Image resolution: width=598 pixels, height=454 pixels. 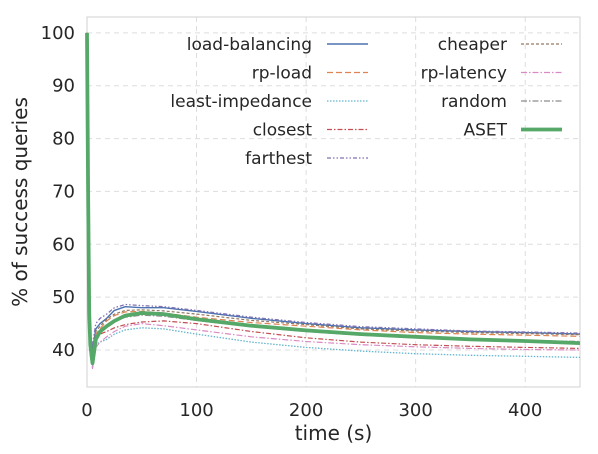 What do you see at coordinates (474, 102) in the screenshot?
I see `legend-label: random` at bounding box center [474, 102].